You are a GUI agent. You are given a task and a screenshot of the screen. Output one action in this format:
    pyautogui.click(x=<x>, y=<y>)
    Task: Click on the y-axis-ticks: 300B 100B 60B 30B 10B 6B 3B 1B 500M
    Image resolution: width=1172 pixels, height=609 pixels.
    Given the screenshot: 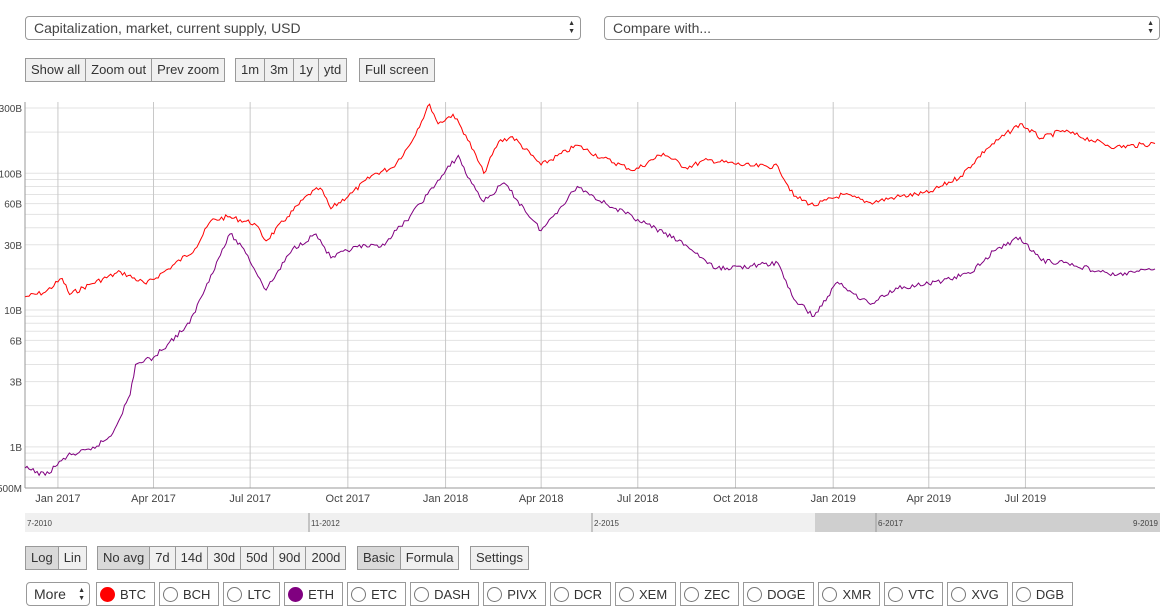 What is the action you would take?
    pyautogui.click(x=11, y=299)
    